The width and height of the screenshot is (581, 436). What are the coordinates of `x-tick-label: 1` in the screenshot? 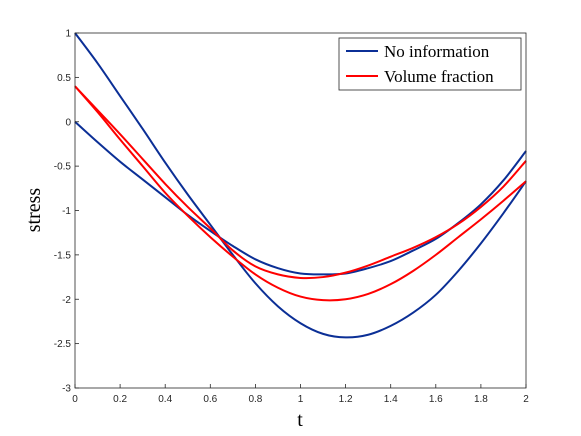 It's located at (301, 399).